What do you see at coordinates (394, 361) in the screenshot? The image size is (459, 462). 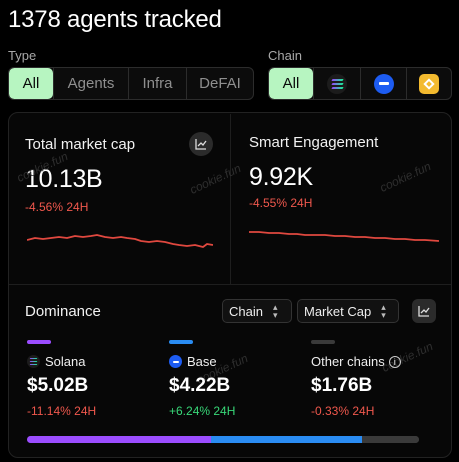 I see `info-icon: i` at bounding box center [394, 361].